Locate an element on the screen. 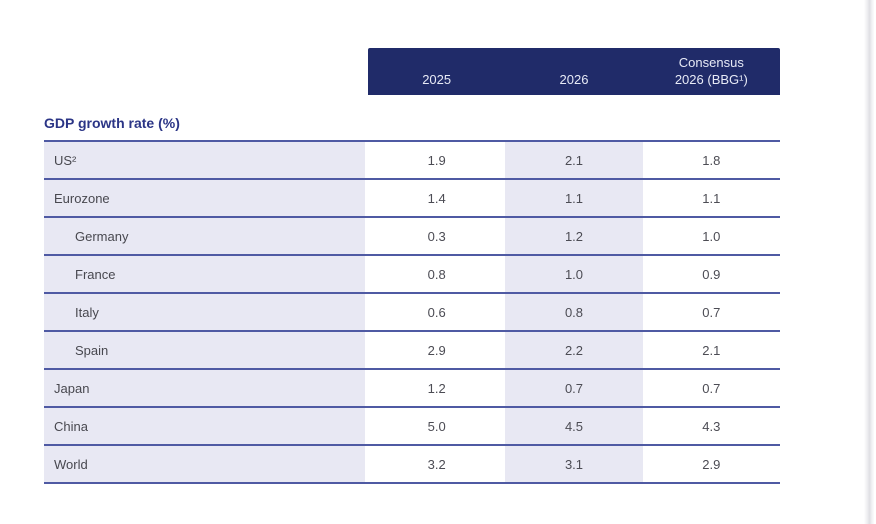  row-label: Japan is located at coordinates (204, 388).